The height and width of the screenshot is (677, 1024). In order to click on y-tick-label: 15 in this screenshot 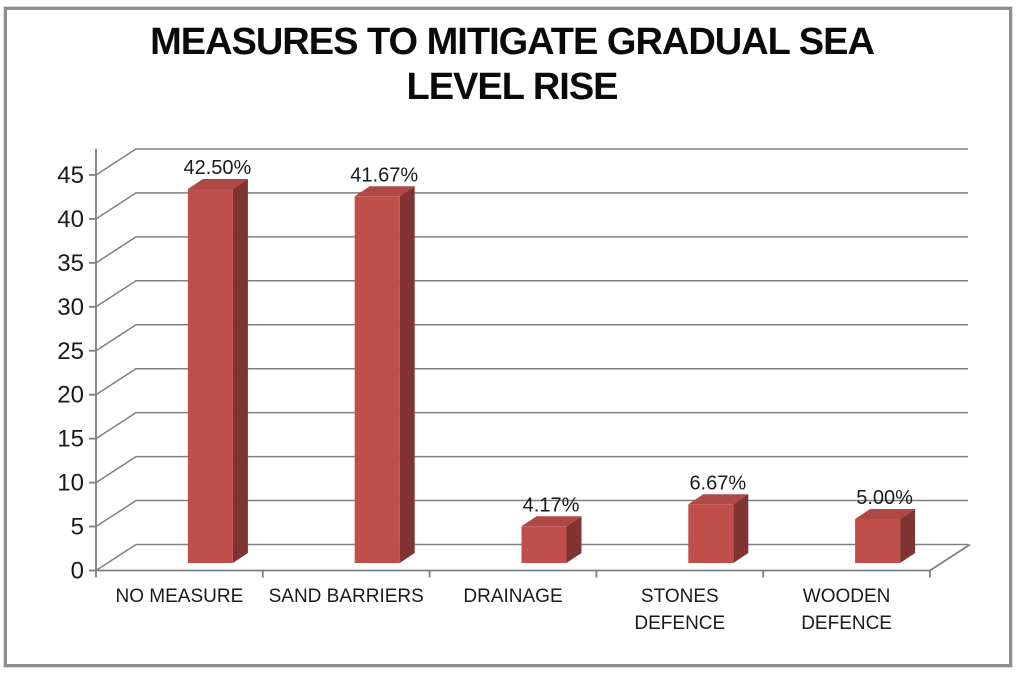, I will do `click(70, 439)`.